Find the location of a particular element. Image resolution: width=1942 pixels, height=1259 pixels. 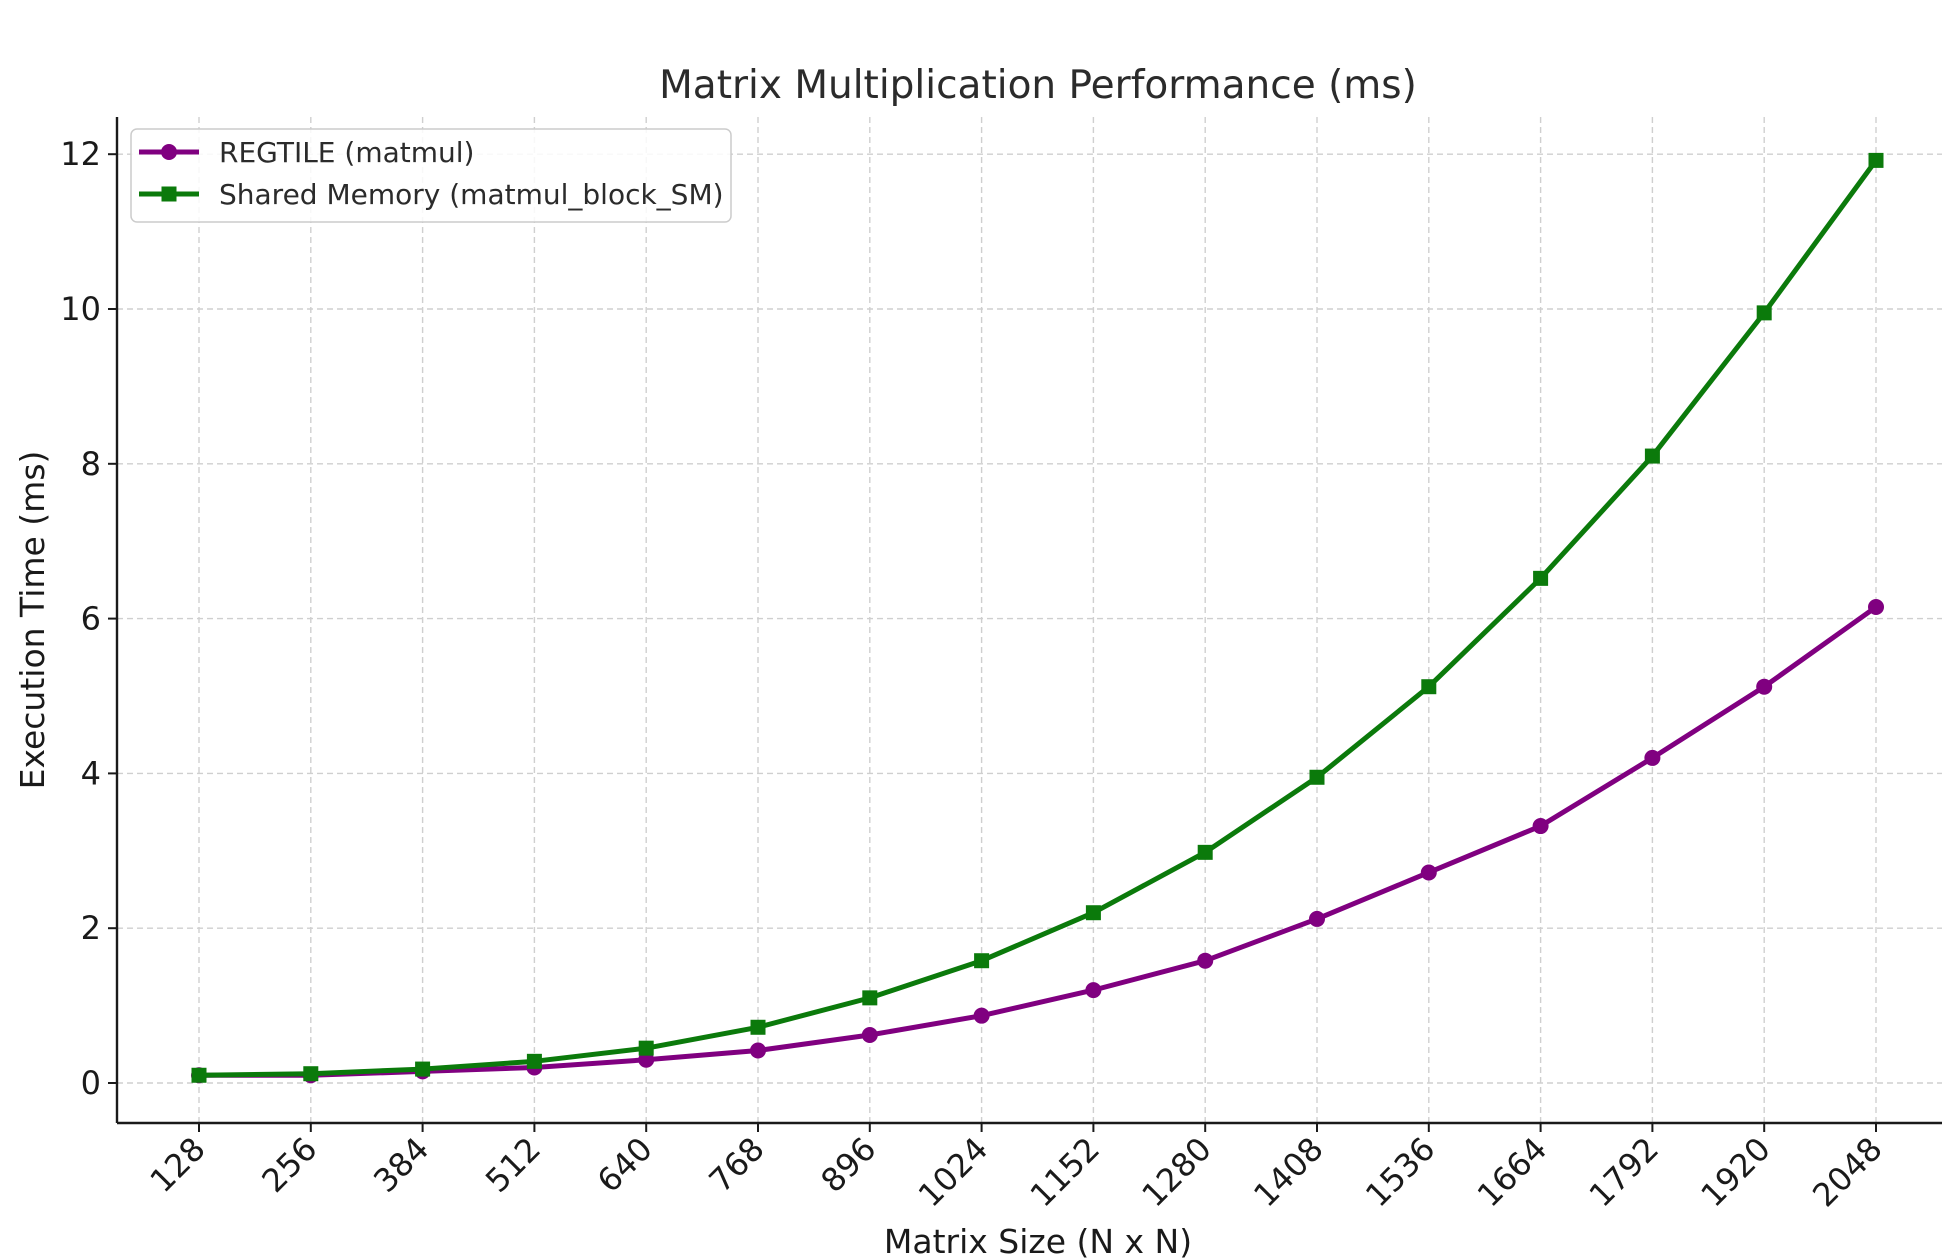

y-tick-label: 6 is located at coordinates (91, 619).